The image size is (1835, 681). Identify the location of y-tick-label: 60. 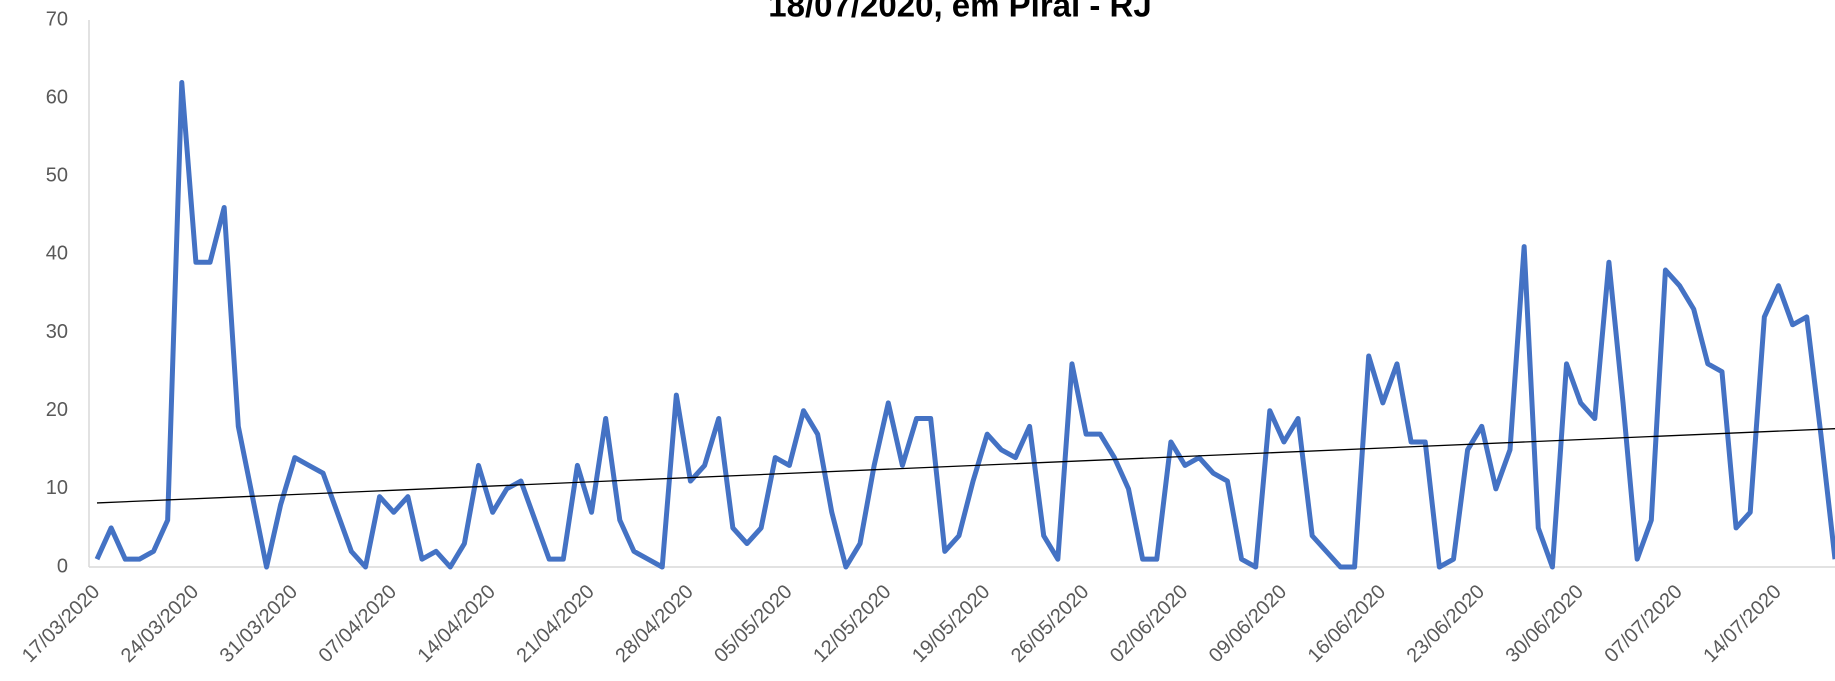
(57, 97).